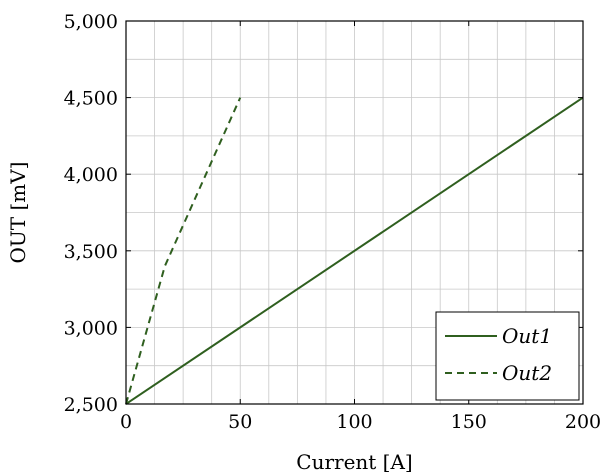 The image size is (608, 475). Describe the element at coordinates (91, 175) in the screenshot. I see `y-tick-label: 4,000` at that location.